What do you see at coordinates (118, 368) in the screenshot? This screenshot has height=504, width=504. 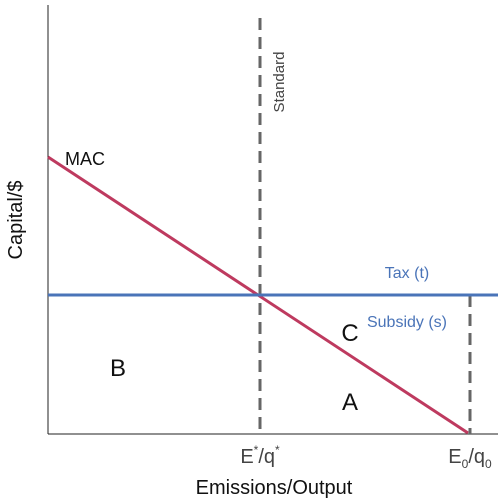 I see `area-b: B` at bounding box center [118, 368].